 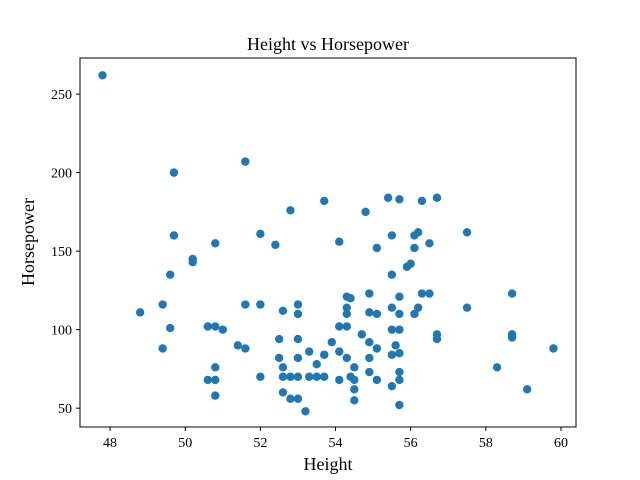 I want to click on x-tick-label: 48, so click(x=110, y=443).